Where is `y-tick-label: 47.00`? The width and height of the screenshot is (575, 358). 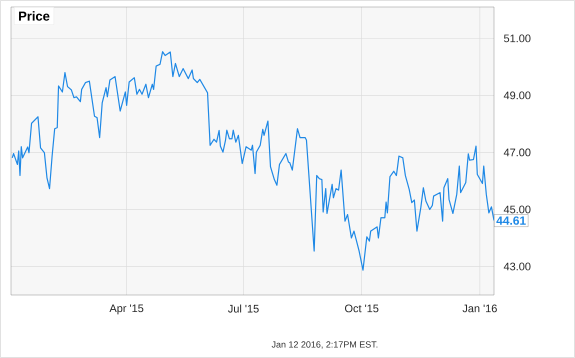 y-tick-label: 47.00 is located at coordinates (517, 152).